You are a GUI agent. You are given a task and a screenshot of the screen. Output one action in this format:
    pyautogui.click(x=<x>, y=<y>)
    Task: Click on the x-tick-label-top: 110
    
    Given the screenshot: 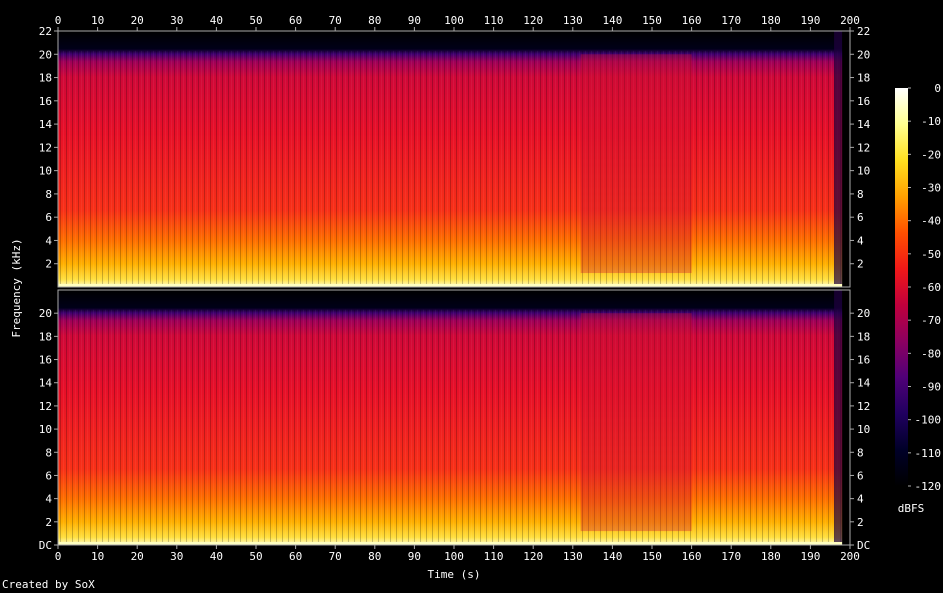 What is the action you would take?
    pyautogui.click(x=494, y=20)
    